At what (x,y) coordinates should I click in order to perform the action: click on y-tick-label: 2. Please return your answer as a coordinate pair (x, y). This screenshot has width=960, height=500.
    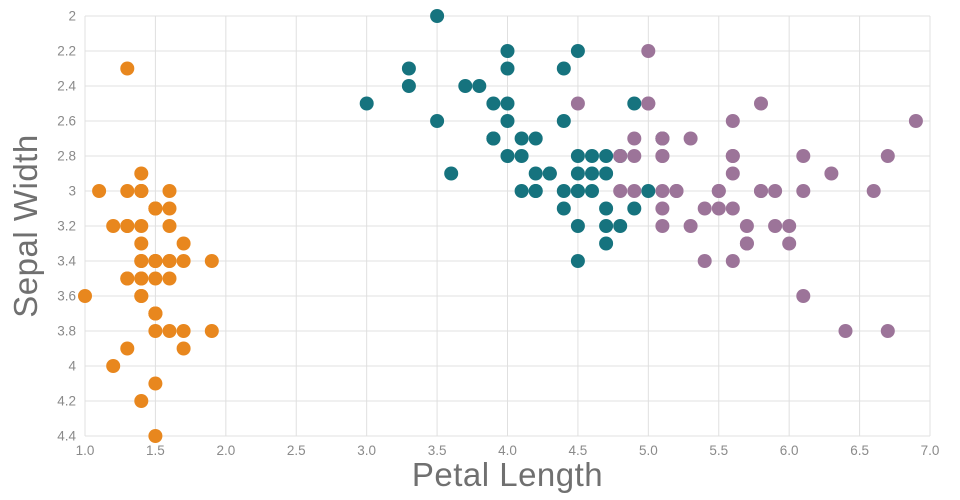
    Looking at the image, I should click on (72, 16).